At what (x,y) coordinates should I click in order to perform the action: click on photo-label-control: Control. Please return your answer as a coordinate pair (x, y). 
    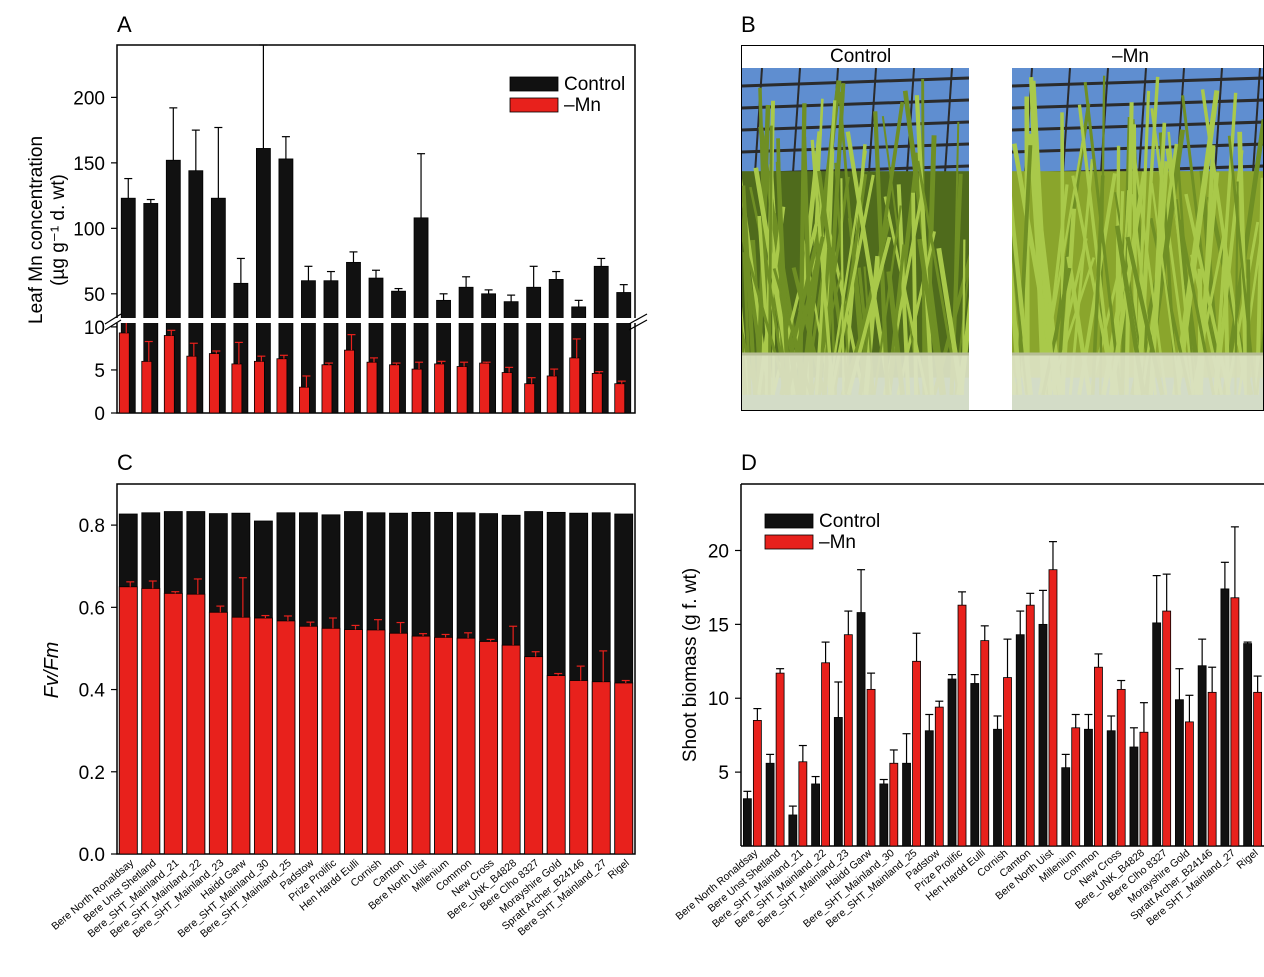
    Looking at the image, I should click on (861, 56).